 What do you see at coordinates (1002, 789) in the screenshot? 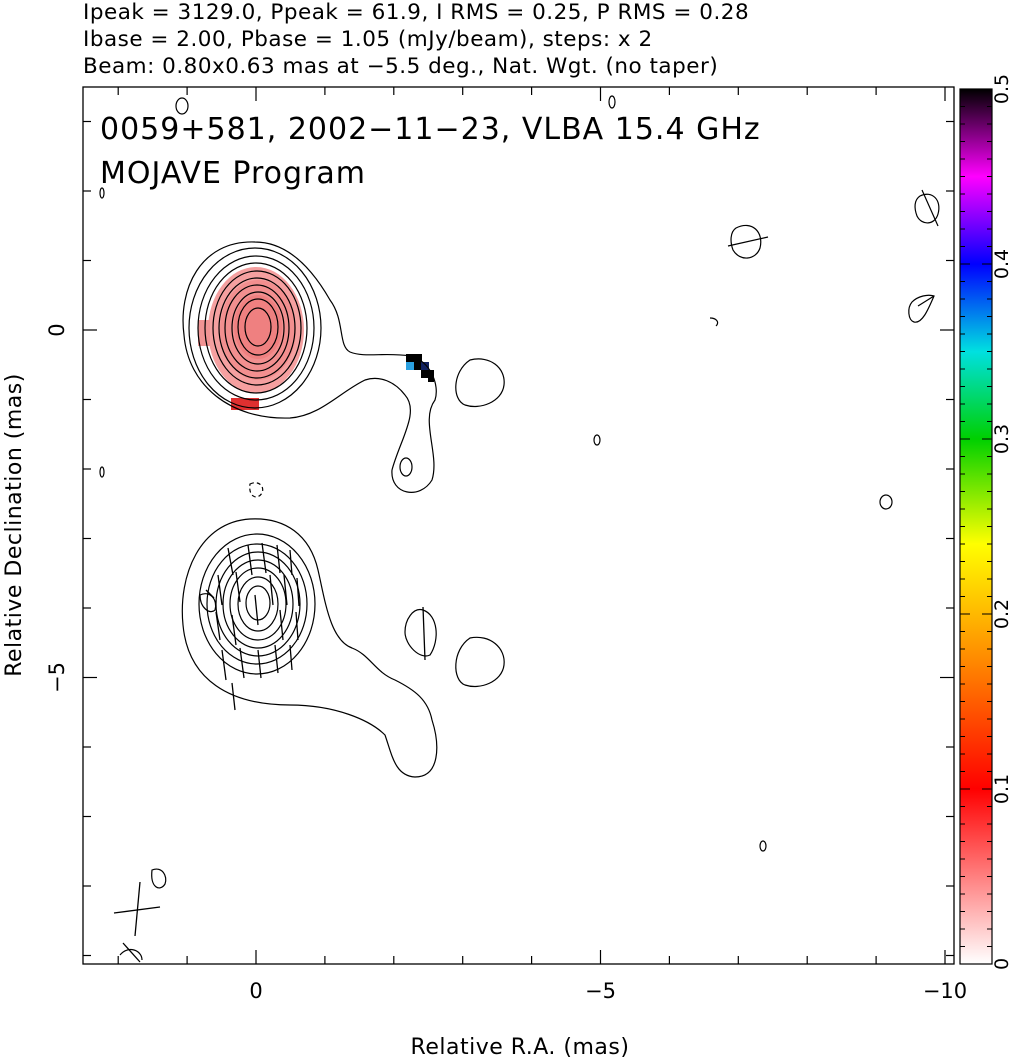
I see `colorbar-tick-label: 0.1` at bounding box center [1002, 789].